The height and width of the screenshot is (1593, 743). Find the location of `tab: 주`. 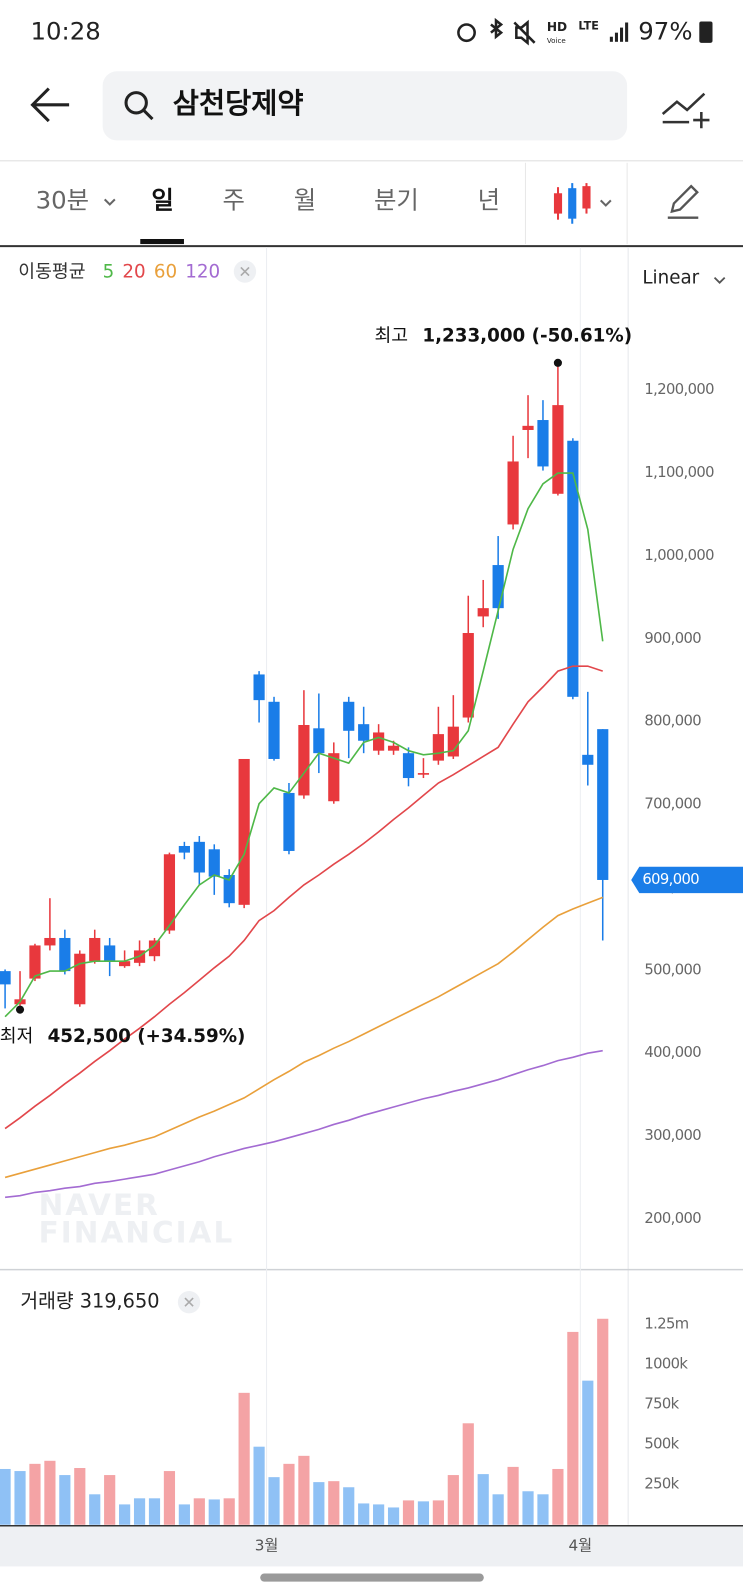

tab: 주 is located at coordinates (234, 199).